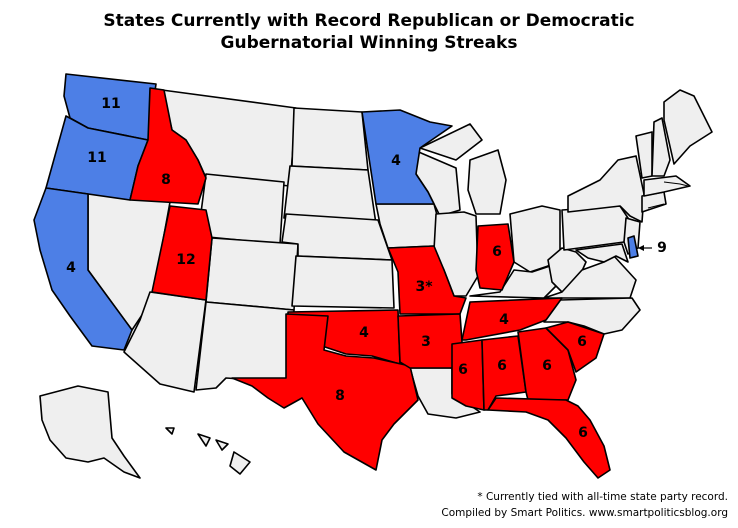  I want to click on label-WA: 11, so click(110, 104).